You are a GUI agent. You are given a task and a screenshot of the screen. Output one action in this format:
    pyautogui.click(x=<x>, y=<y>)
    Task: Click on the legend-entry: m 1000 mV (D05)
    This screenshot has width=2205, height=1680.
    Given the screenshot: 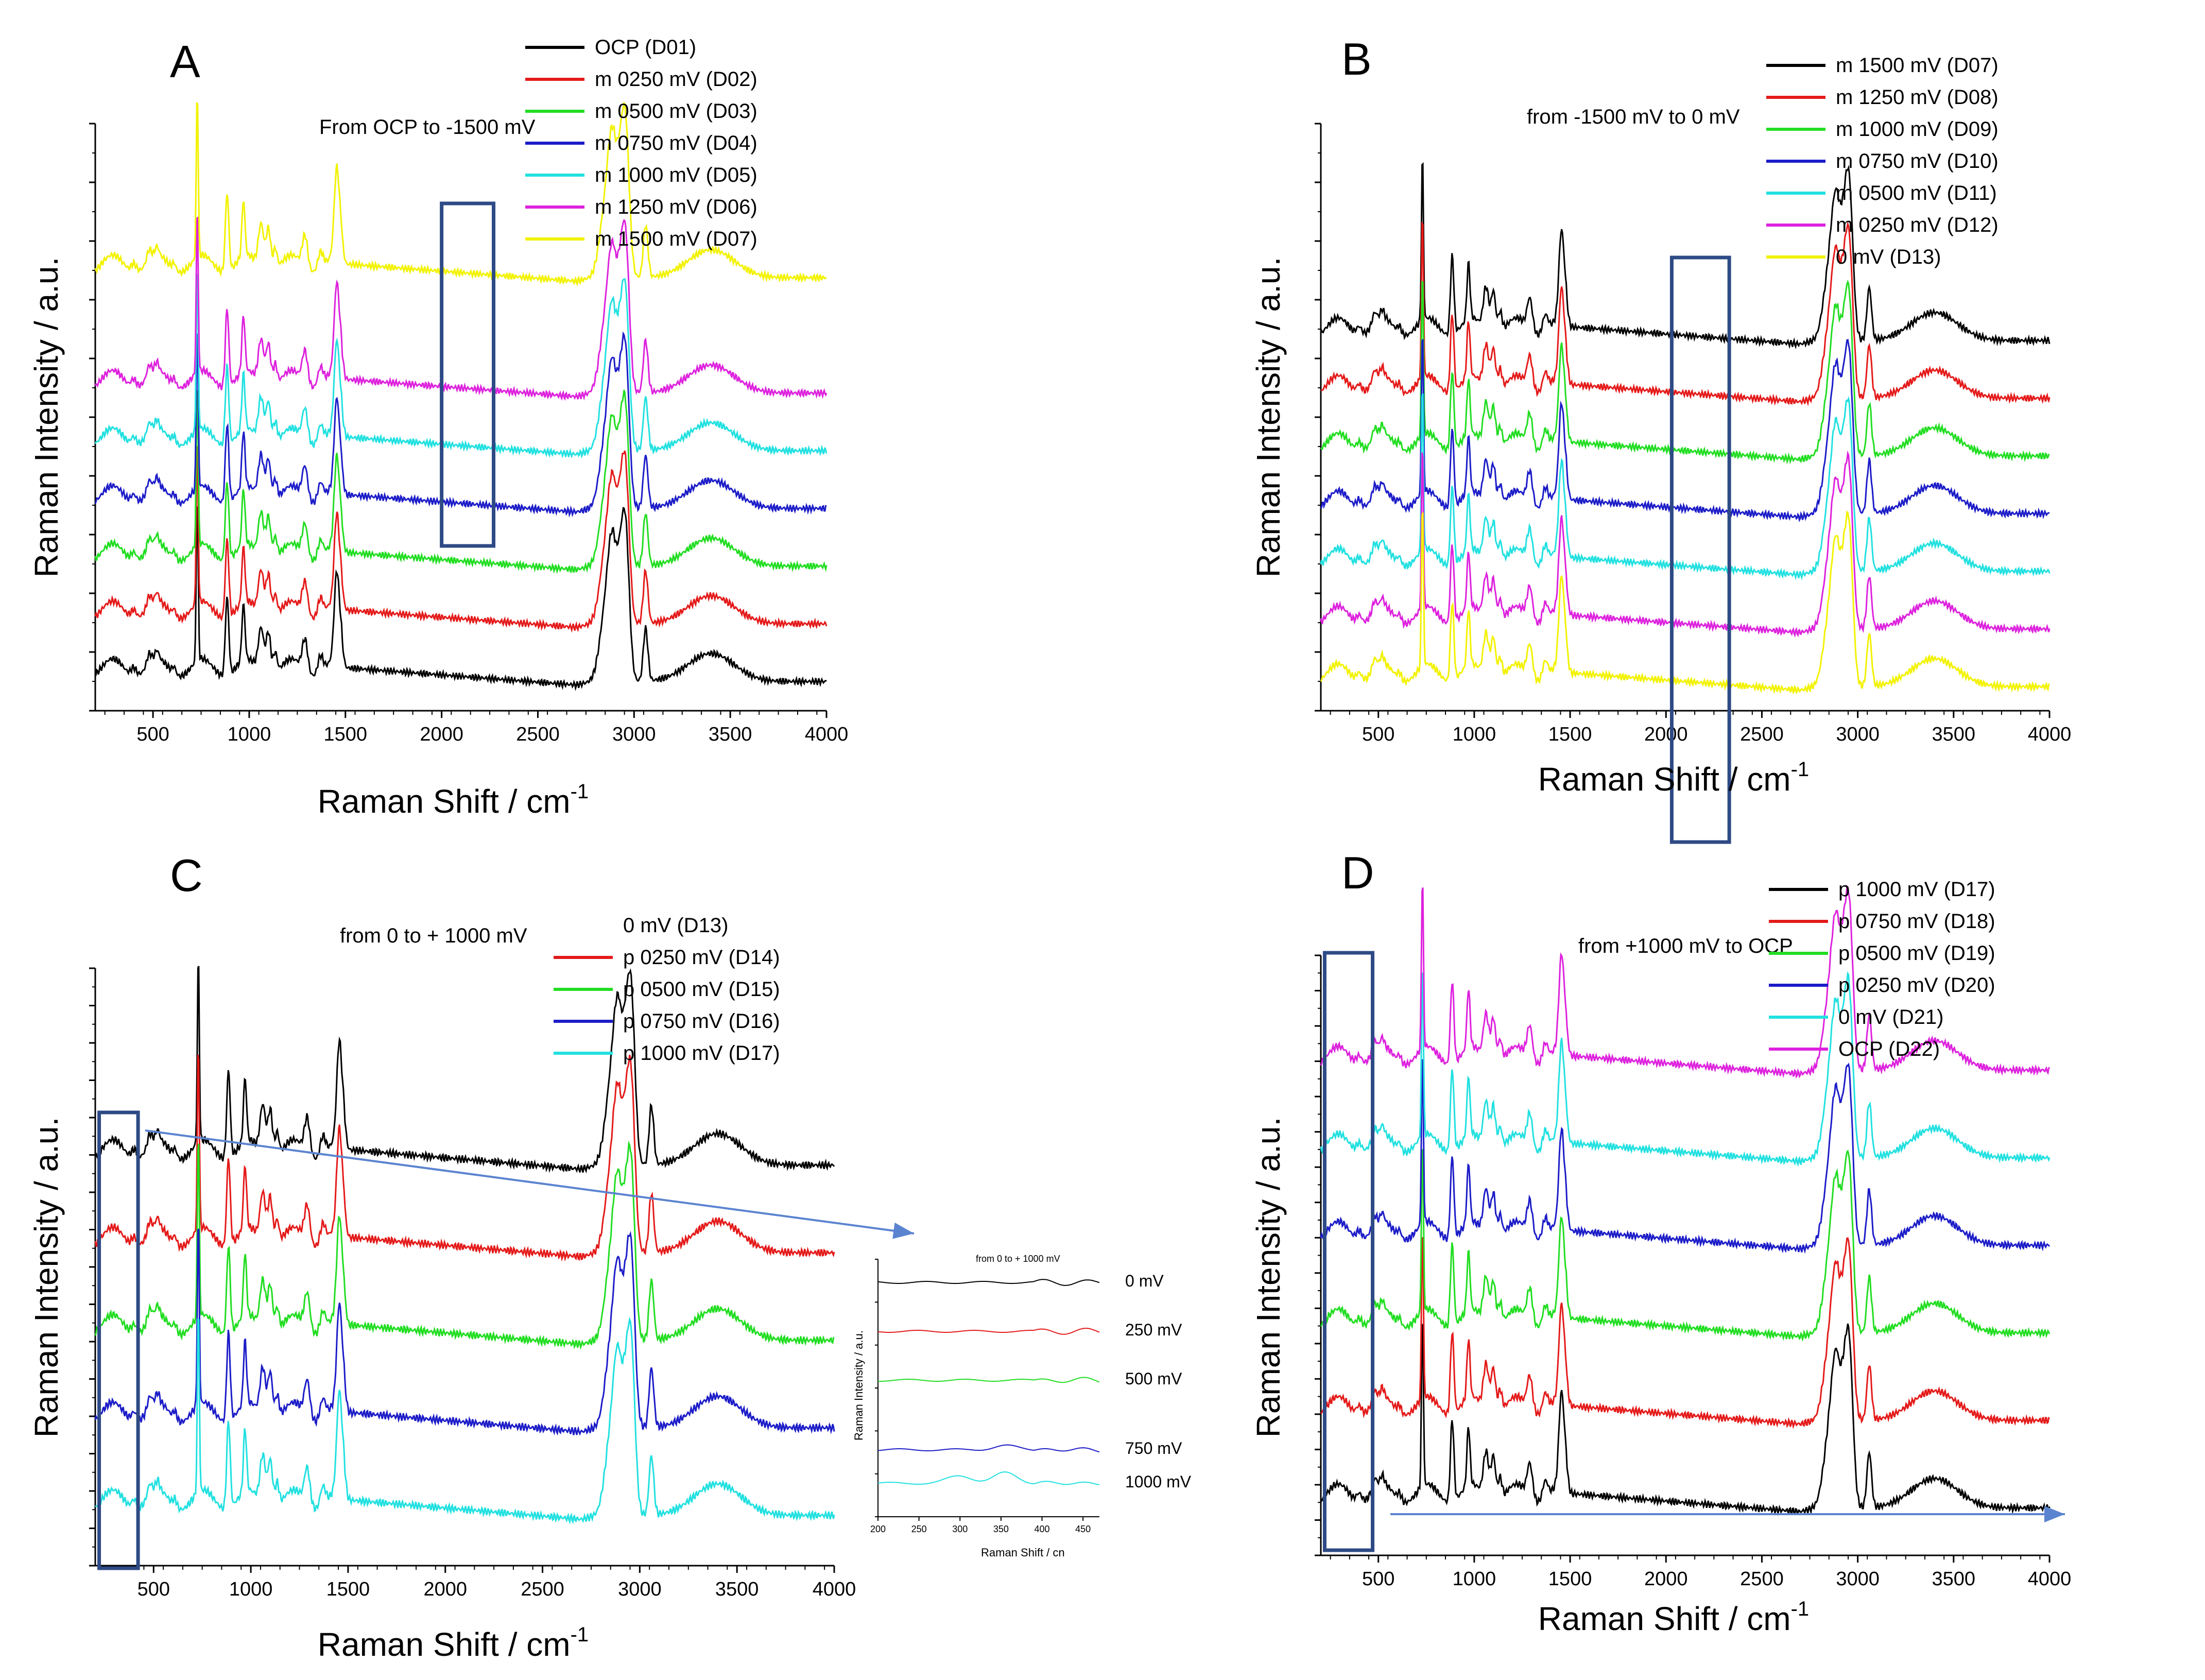 What is the action you would take?
    pyautogui.click(x=676, y=175)
    